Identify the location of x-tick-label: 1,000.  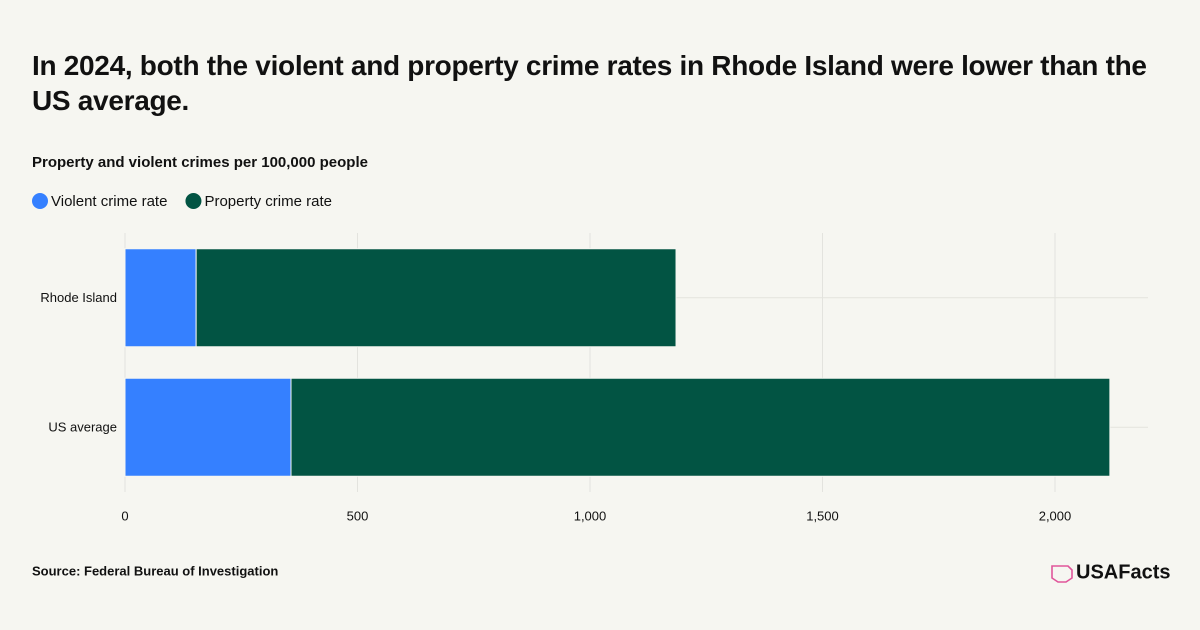
(590, 515).